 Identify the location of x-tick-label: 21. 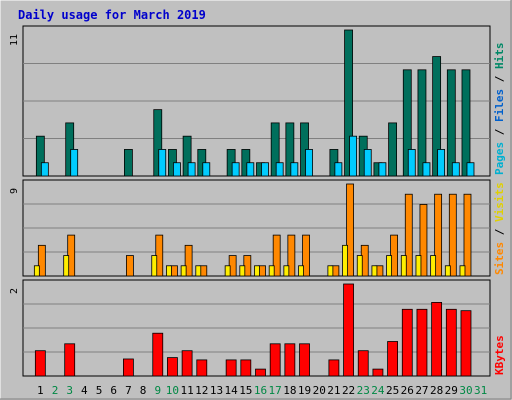
(333, 390).